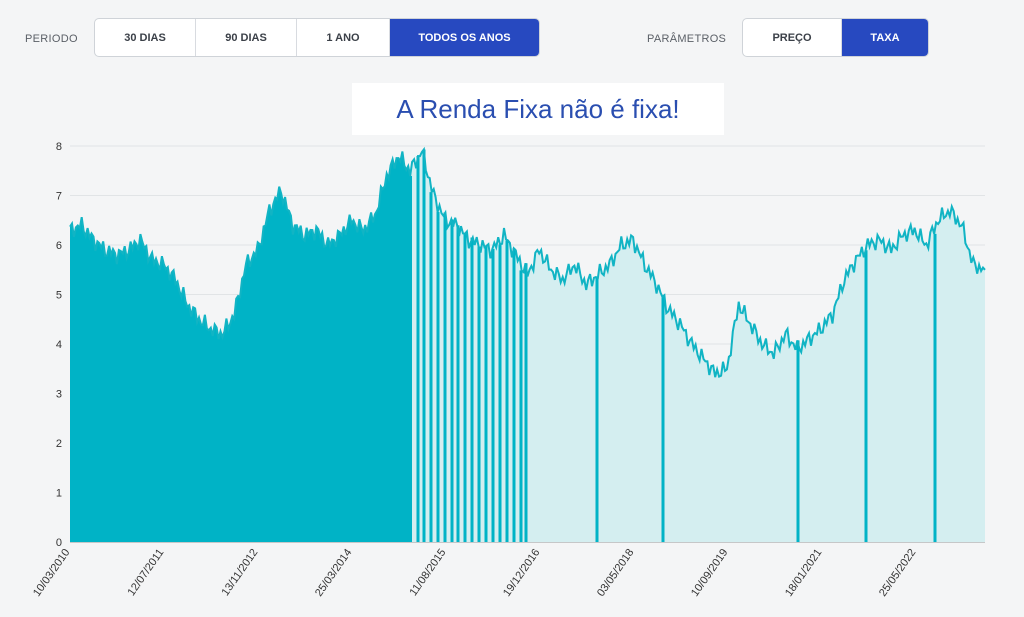  What do you see at coordinates (897, 573) in the screenshot?
I see `x-tick-label: 25/05/2022` at bounding box center [897, 573].